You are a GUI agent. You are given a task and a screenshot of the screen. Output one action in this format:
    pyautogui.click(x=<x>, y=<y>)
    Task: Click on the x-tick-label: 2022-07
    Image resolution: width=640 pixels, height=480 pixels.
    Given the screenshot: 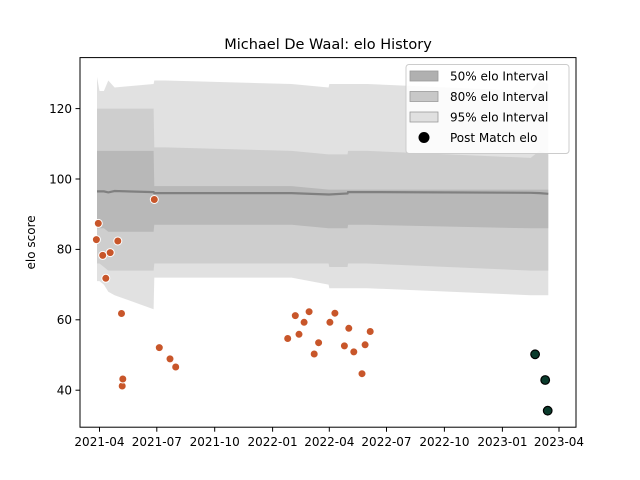 What is the action you would take?
    pyautogui.click(x=386, y=442)
    